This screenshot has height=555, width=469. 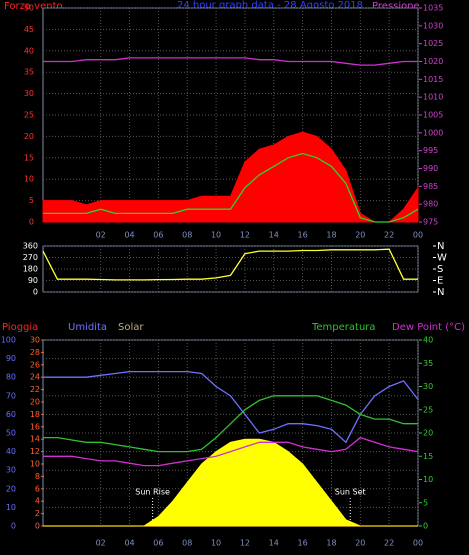 What do you see at coordinates (35, 377) in the screenshot?
I see `y3-tick-label: 24` at bounding box center [35, 377].